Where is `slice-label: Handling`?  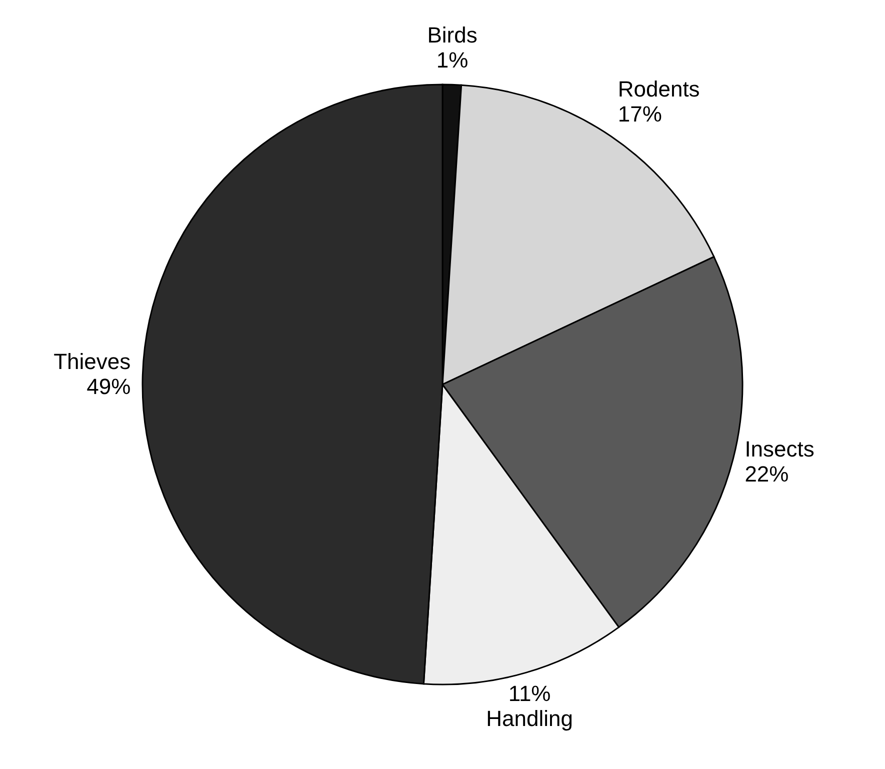 slice-label: Handling is located at coordinates (529, 719).